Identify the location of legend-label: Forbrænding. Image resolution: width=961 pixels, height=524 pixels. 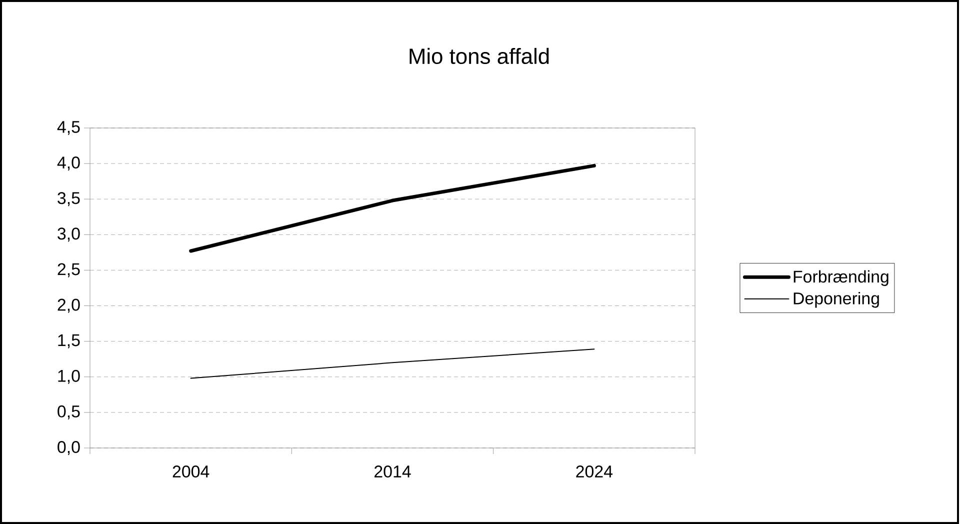
(841, 278).